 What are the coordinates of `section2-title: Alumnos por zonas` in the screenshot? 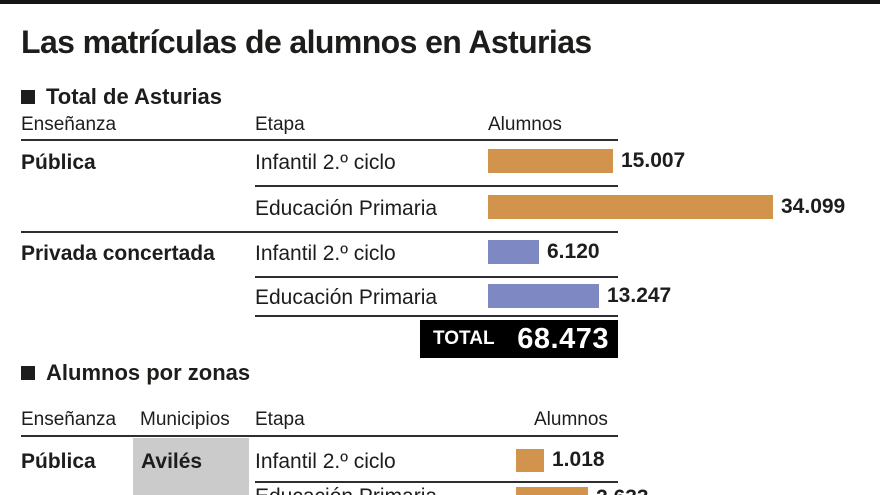 It's located at (148, 372).